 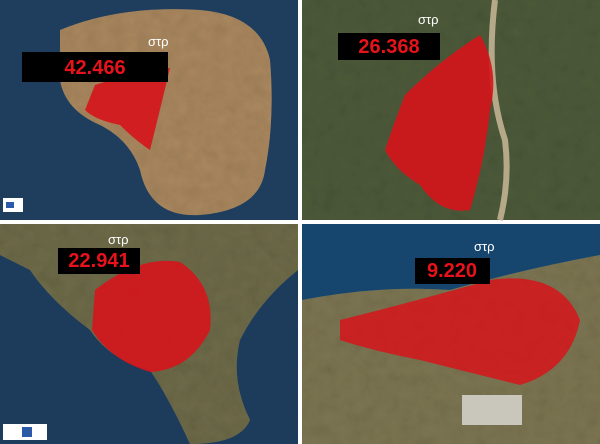 I want to click on industrial-zone, so click(x=492, y=410).